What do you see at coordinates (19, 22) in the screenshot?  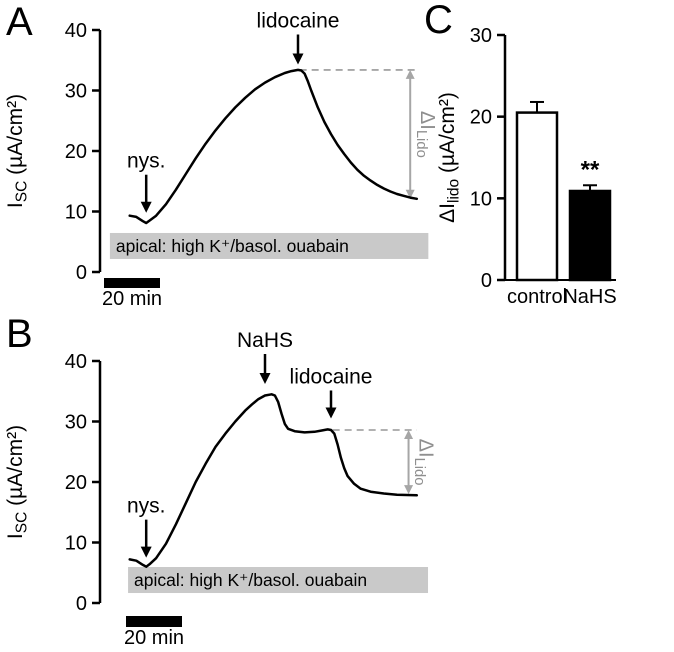 I see `panel-label-a: A` at bounding box center [19, 22].